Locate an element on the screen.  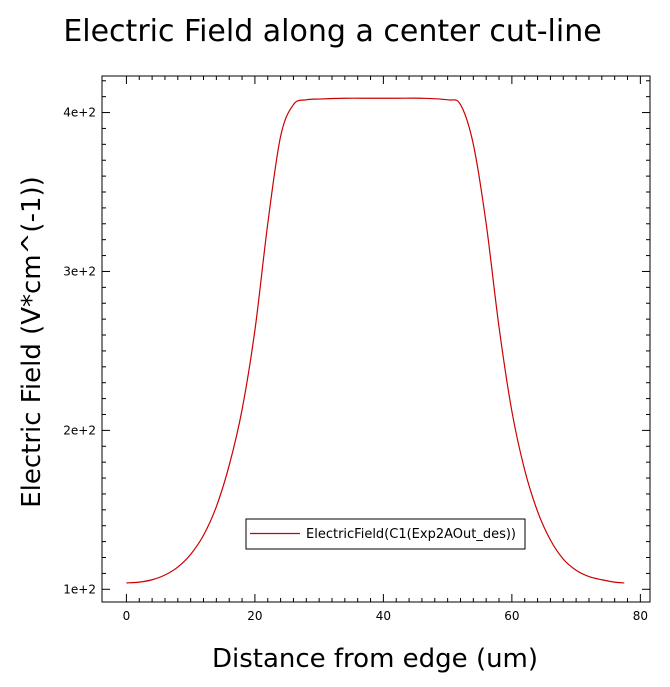
x-tick-label: 80 is located at coordinates (640, 616).